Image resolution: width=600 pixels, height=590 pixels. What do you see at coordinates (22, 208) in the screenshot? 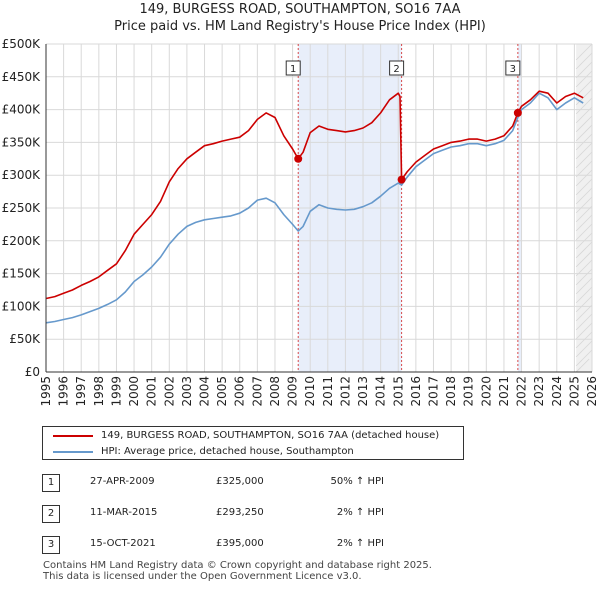
I see `y-tick-label: £250K` at bounding box center [22, 208].